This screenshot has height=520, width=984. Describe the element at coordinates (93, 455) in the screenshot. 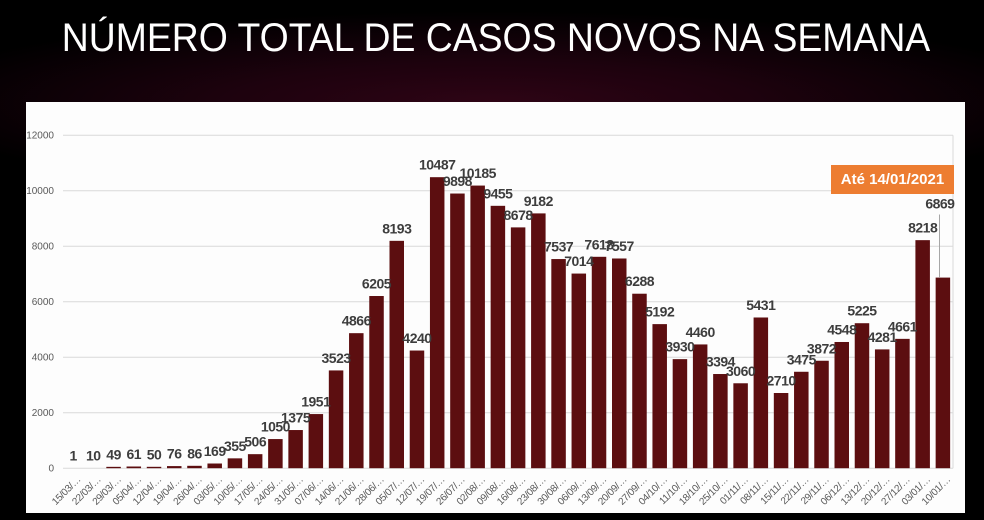

I see `svg-text: 10` at that location.